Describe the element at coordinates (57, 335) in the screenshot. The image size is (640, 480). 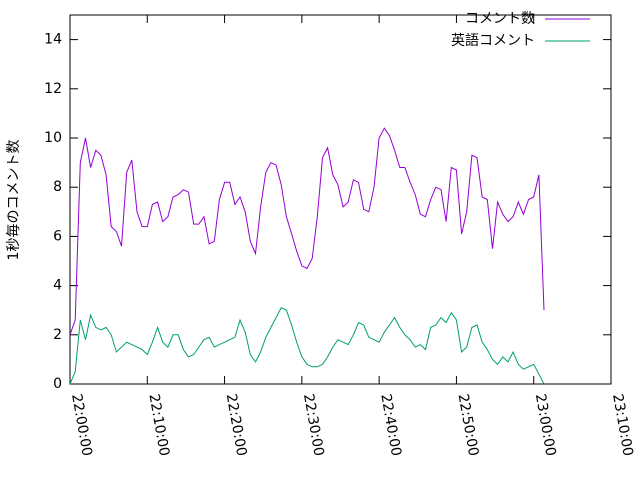
I see `y-tick-label: 2` at that location.